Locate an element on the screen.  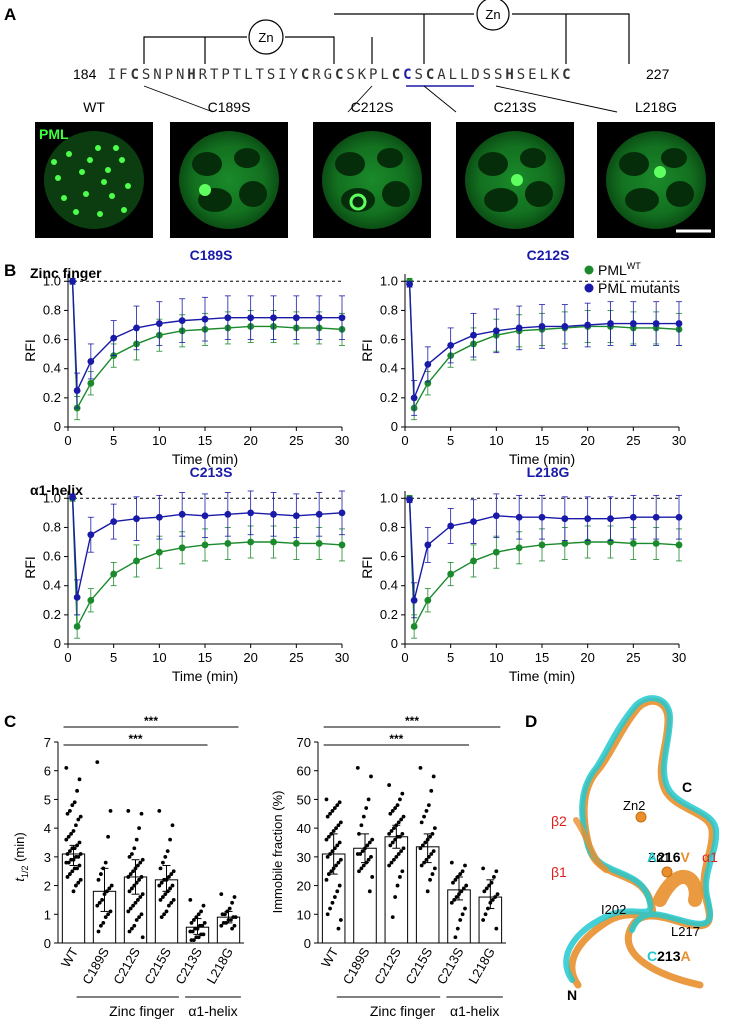
legend-label-mutants: PML mutants is located at coordinates (639, 288).